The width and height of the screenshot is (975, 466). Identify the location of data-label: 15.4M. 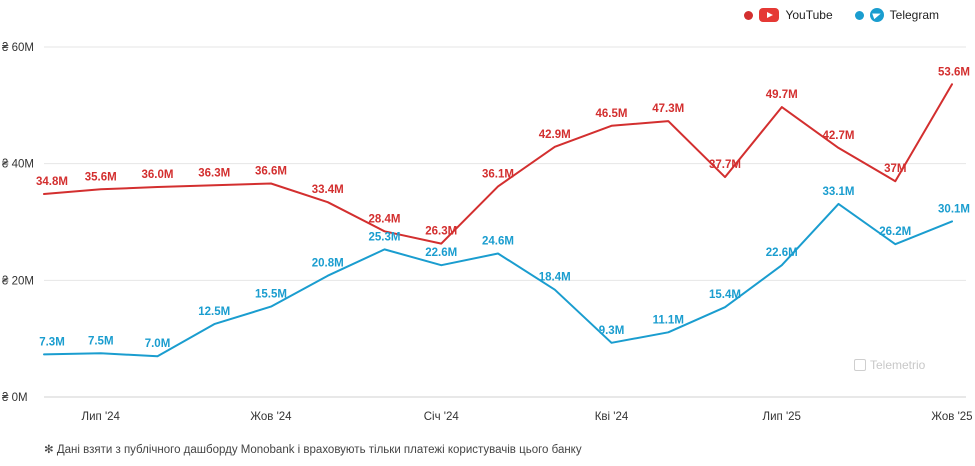
(725, 295).